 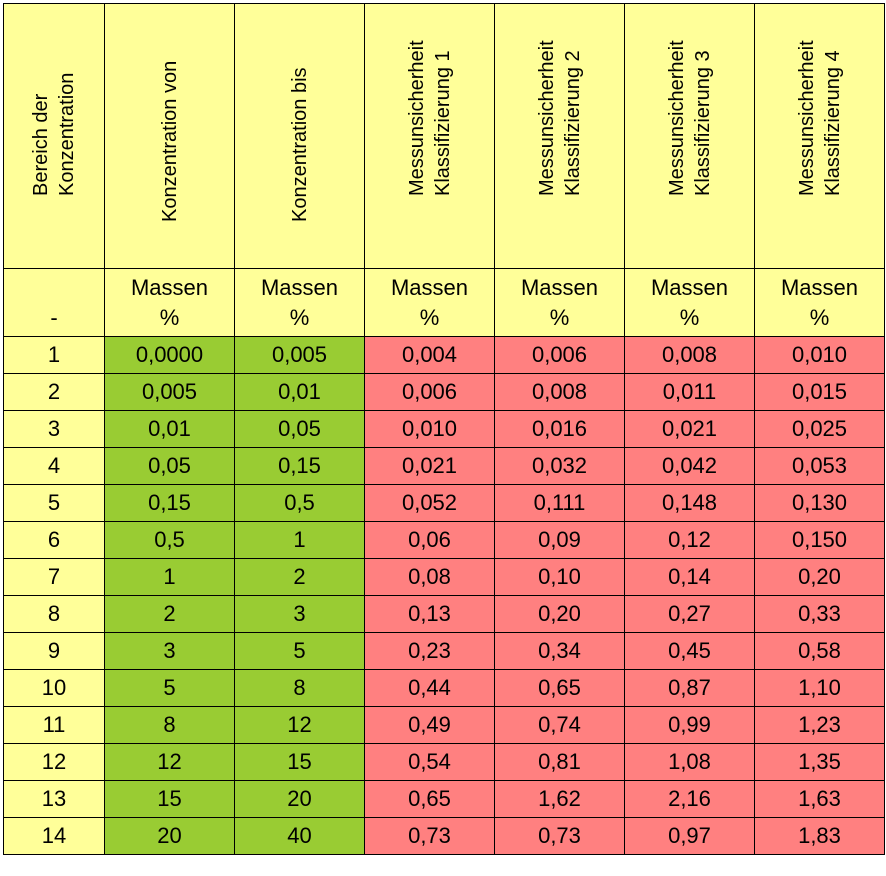 I want to click on cell-concentration-to: 12, so click(x=299, y=725).